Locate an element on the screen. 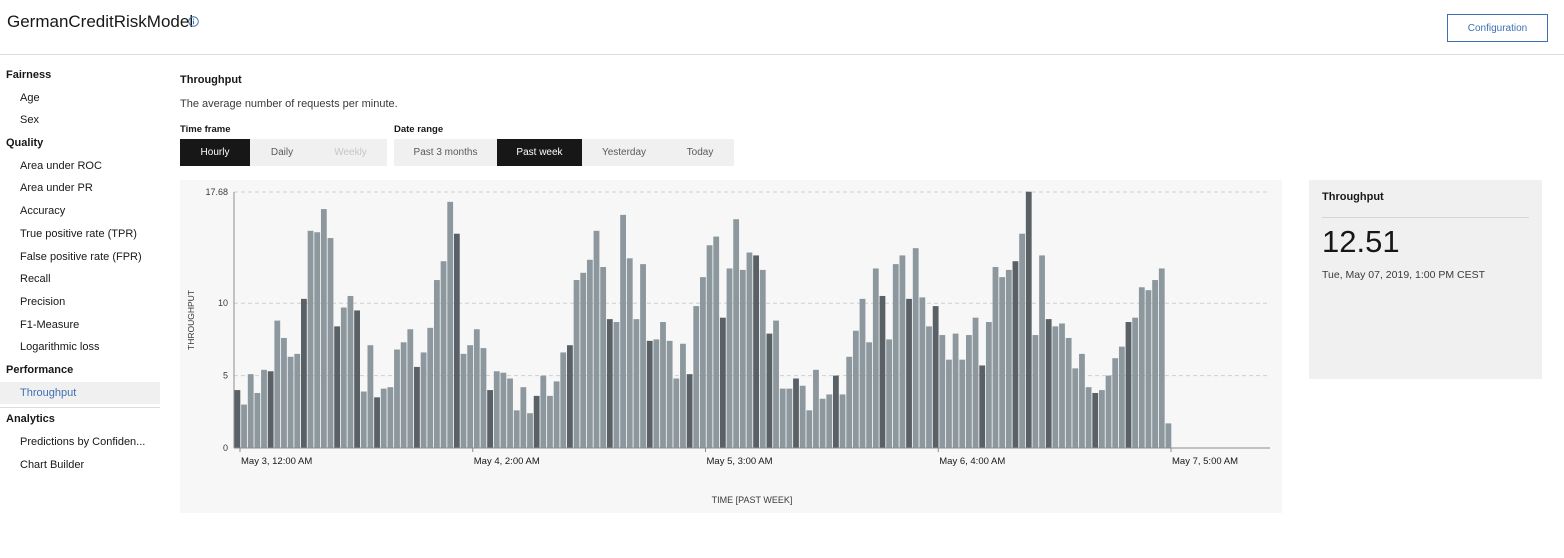 This screenshot has height=558, width=1564. x-tick-label: May 6, 4:00 AM is located at coordinates (972, 461).